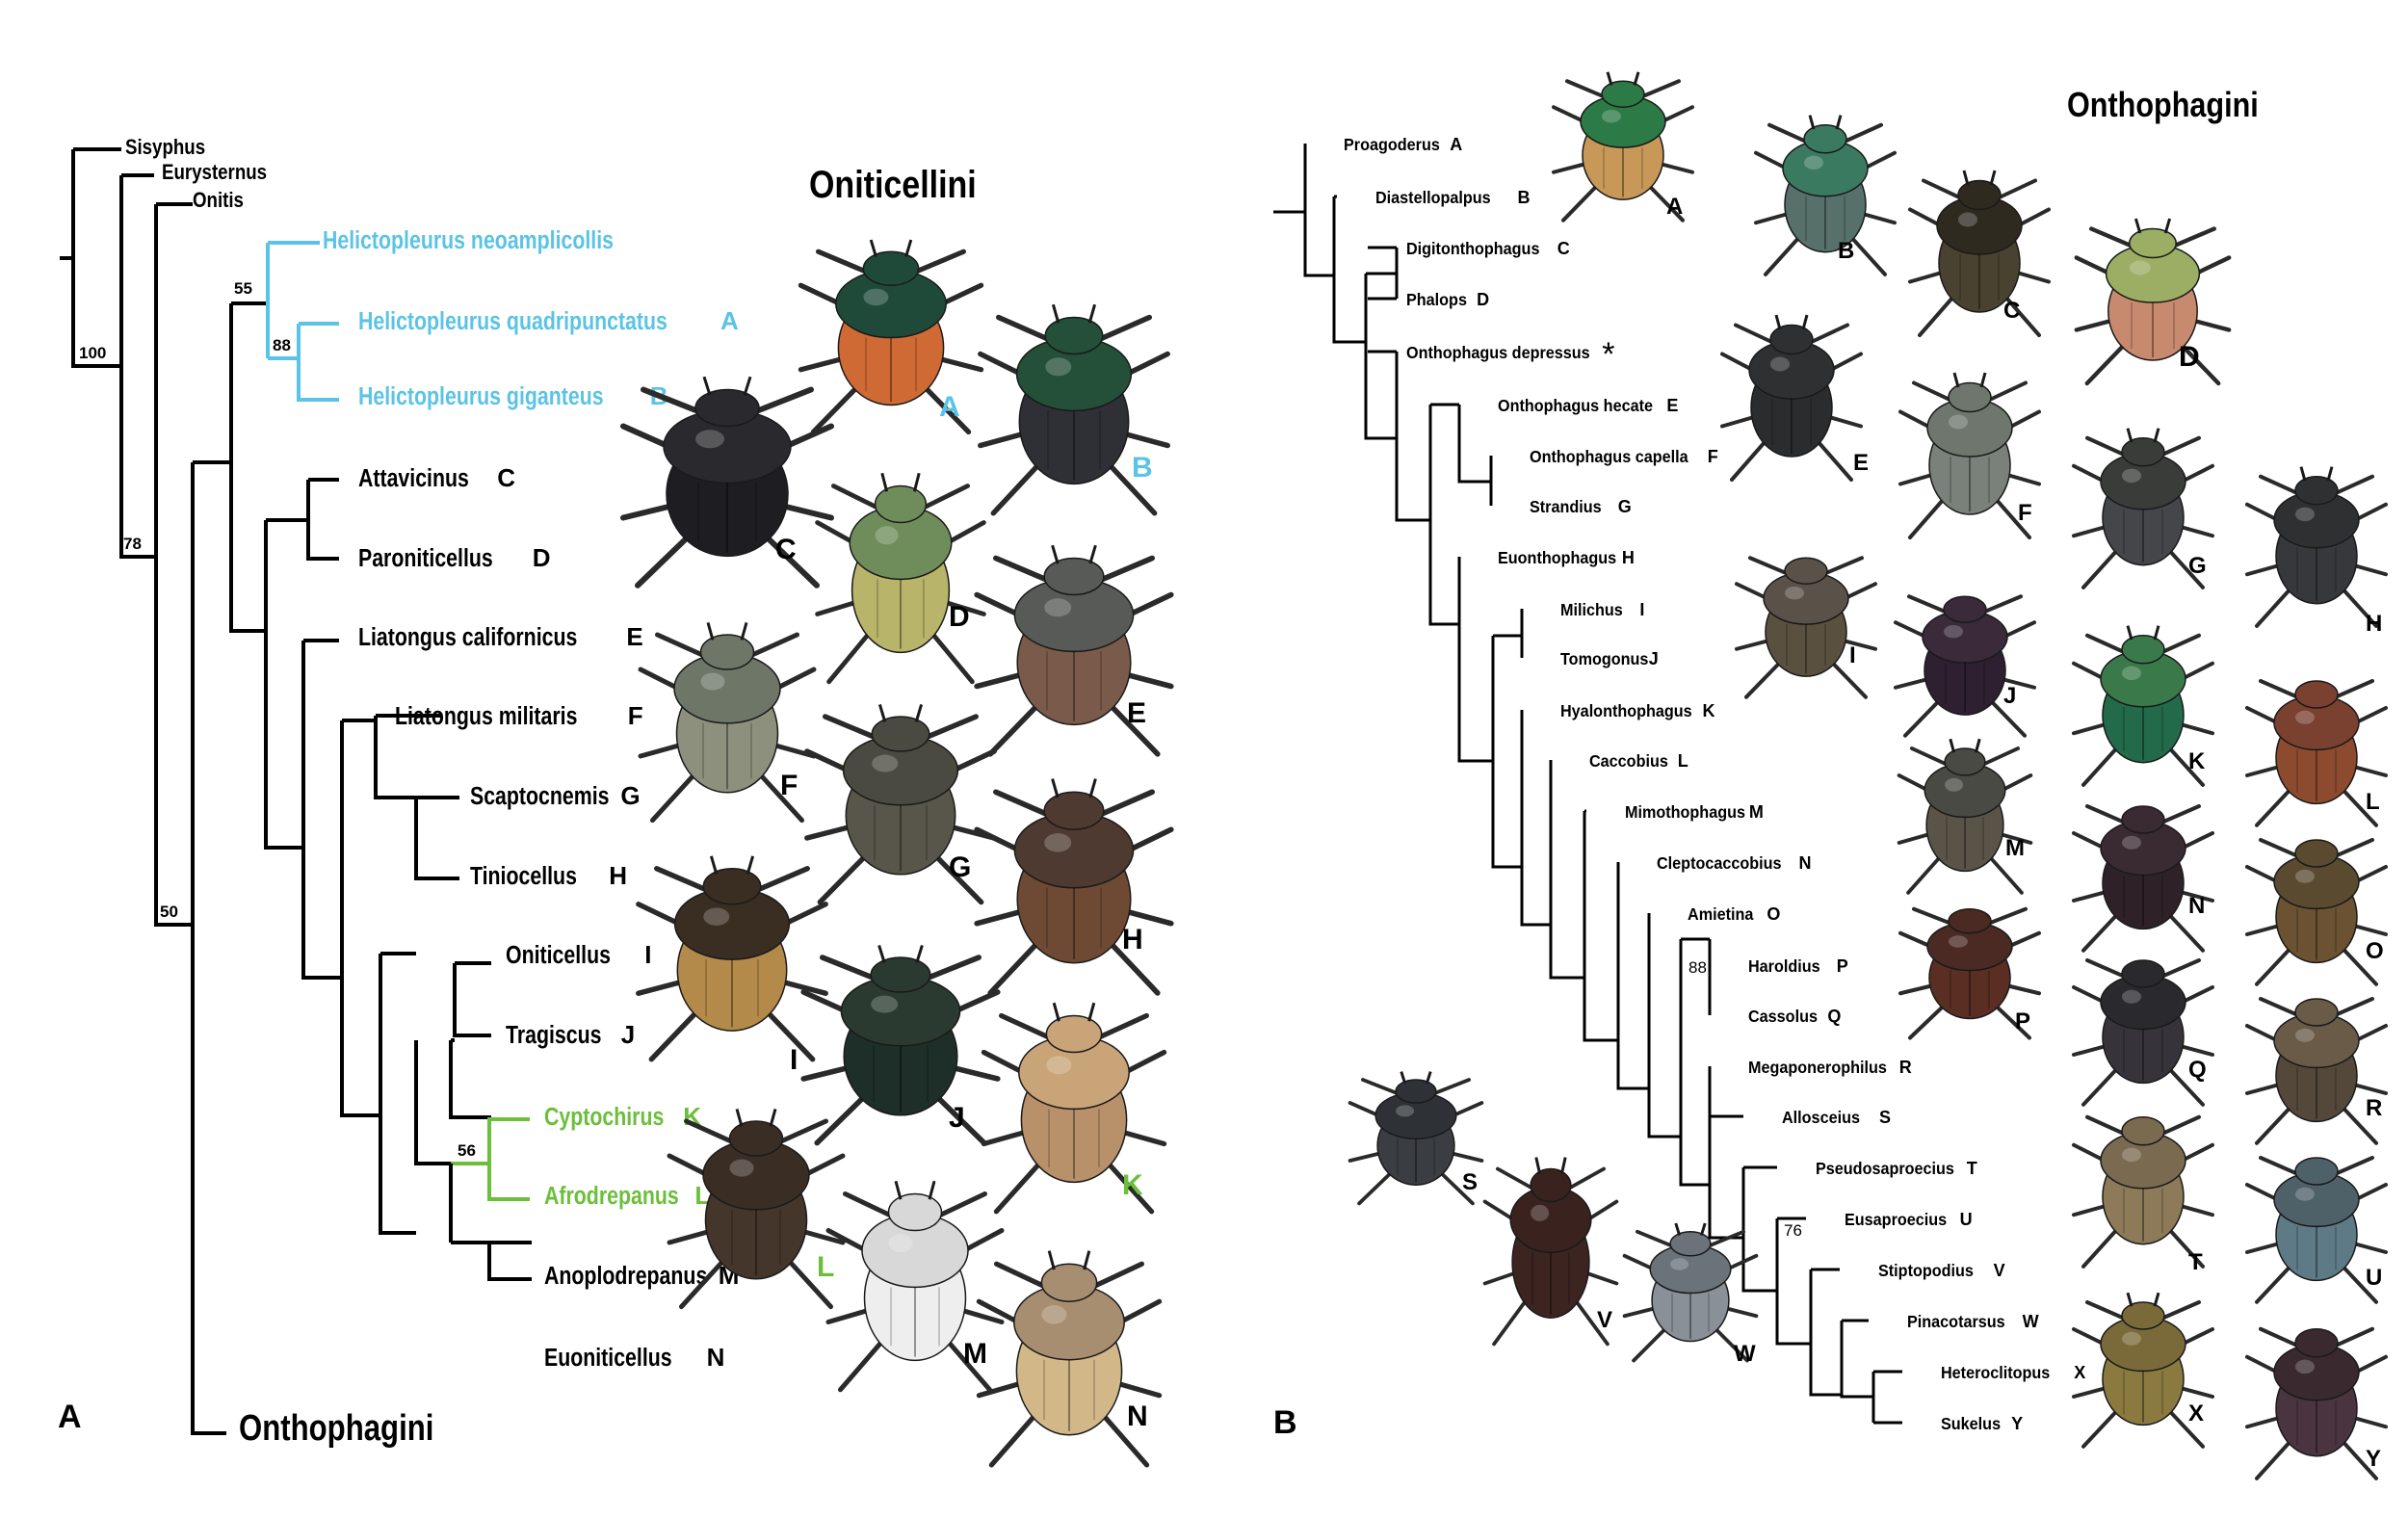 The image size is (2408, 1518). What do you see at coordinates (622, 1117) in the screenshot?
I see `taxon-label: Cyptochirus K` at bounding box center [622, 1117].